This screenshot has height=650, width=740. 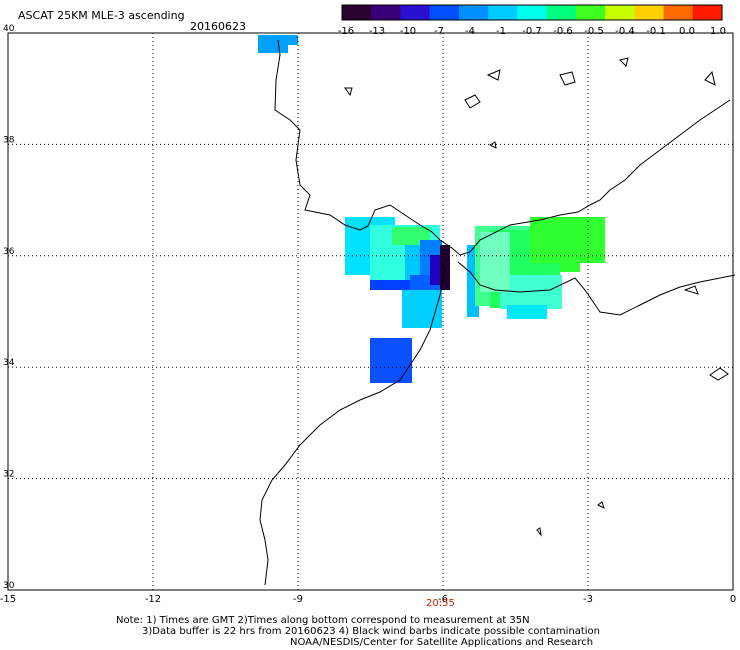 What do you see at coordinates (9, 140) in the screenshot?
I see `lat-tick-label: 38` at bounding box center [9, 140].